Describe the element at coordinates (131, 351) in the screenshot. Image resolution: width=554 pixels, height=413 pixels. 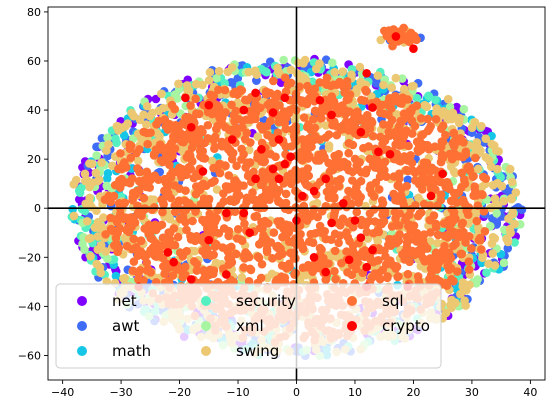
I see `legend-label: math` at that location.